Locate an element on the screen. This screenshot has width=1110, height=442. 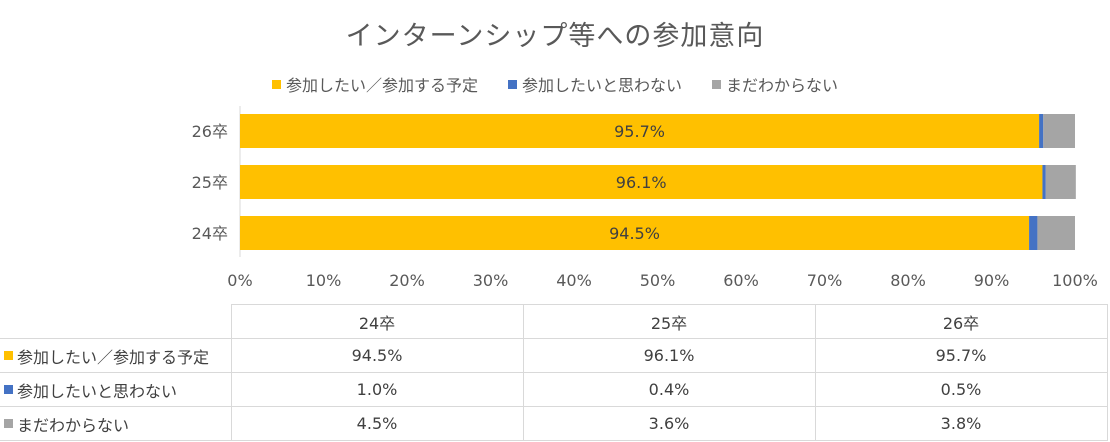
x-tick-label: 10% is located at coordinates (324, 280).